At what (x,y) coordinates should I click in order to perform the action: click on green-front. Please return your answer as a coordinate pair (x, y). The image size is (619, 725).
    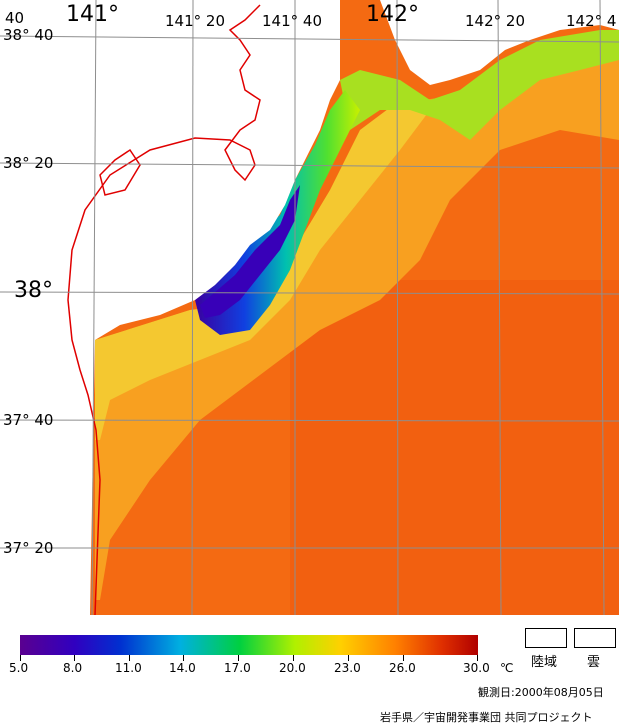
    Looking at the image, I should click on (479, 85).